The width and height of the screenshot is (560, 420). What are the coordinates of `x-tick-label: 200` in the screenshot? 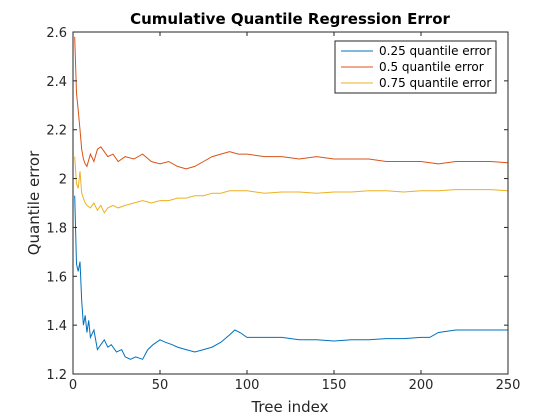 It's located at (421, 385).